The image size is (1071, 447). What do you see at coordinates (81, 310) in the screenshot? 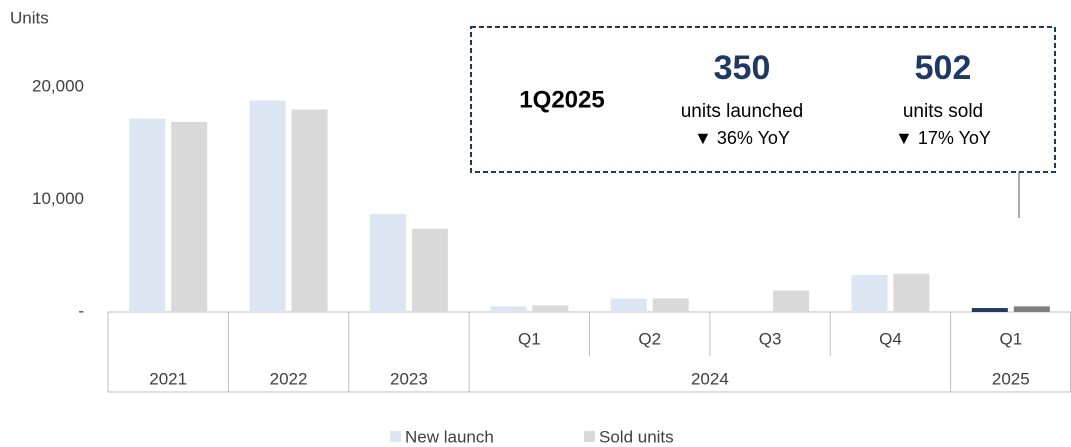
I see `y-tick-label: -` at bounding box center [81, 310].